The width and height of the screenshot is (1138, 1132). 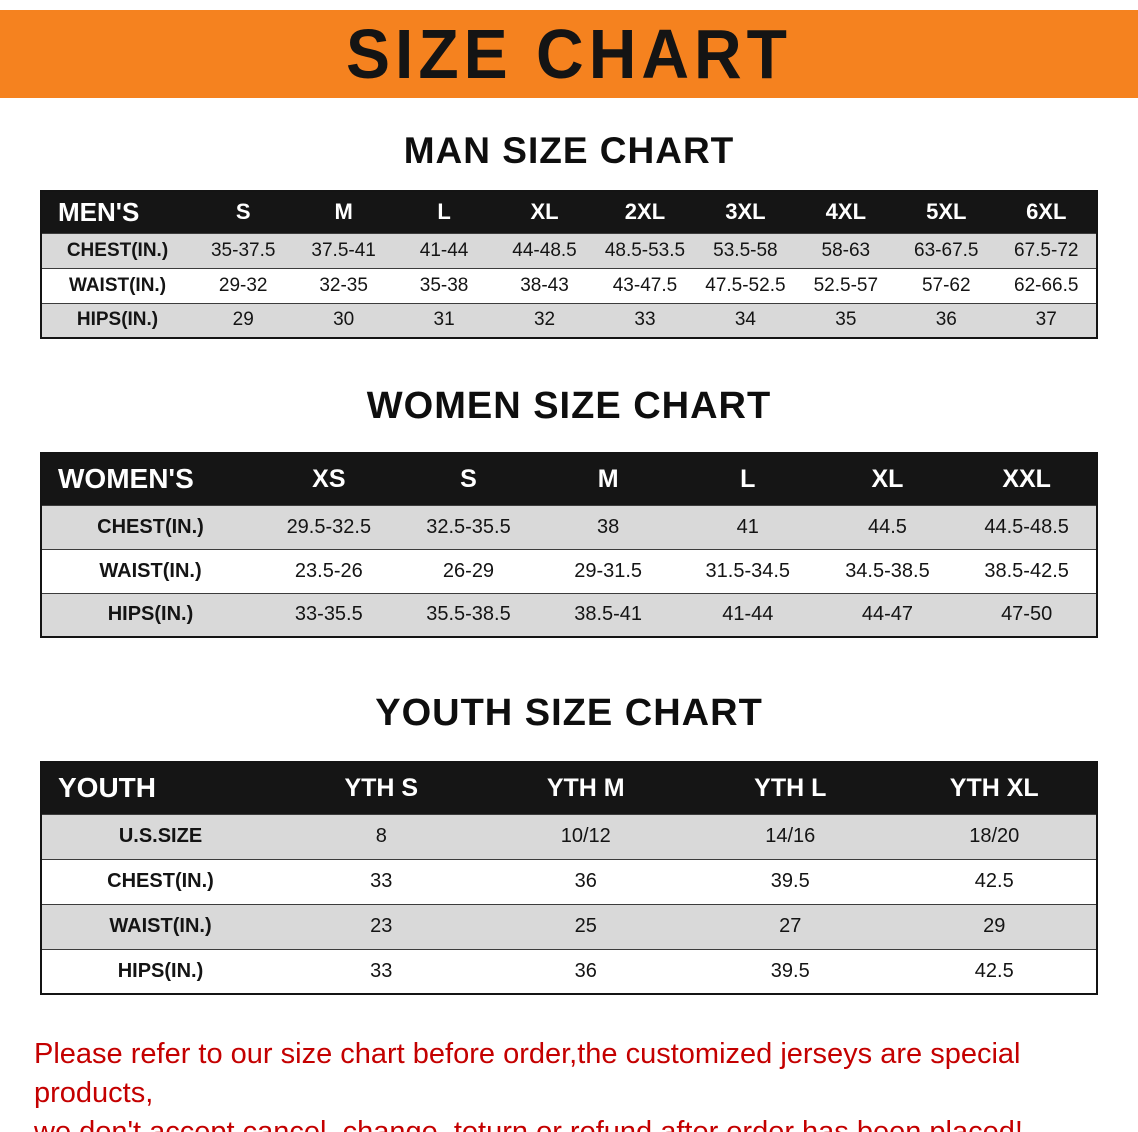 I want to click on value-cell: 43-47.5, so click(x=645, y=285).